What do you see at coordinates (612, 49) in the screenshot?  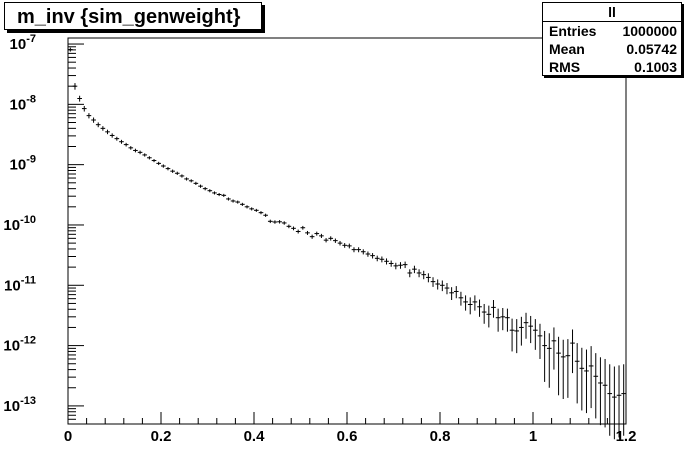 I see `stats-row-mean: Mean 0.05742` at bounding box center [612, 49].